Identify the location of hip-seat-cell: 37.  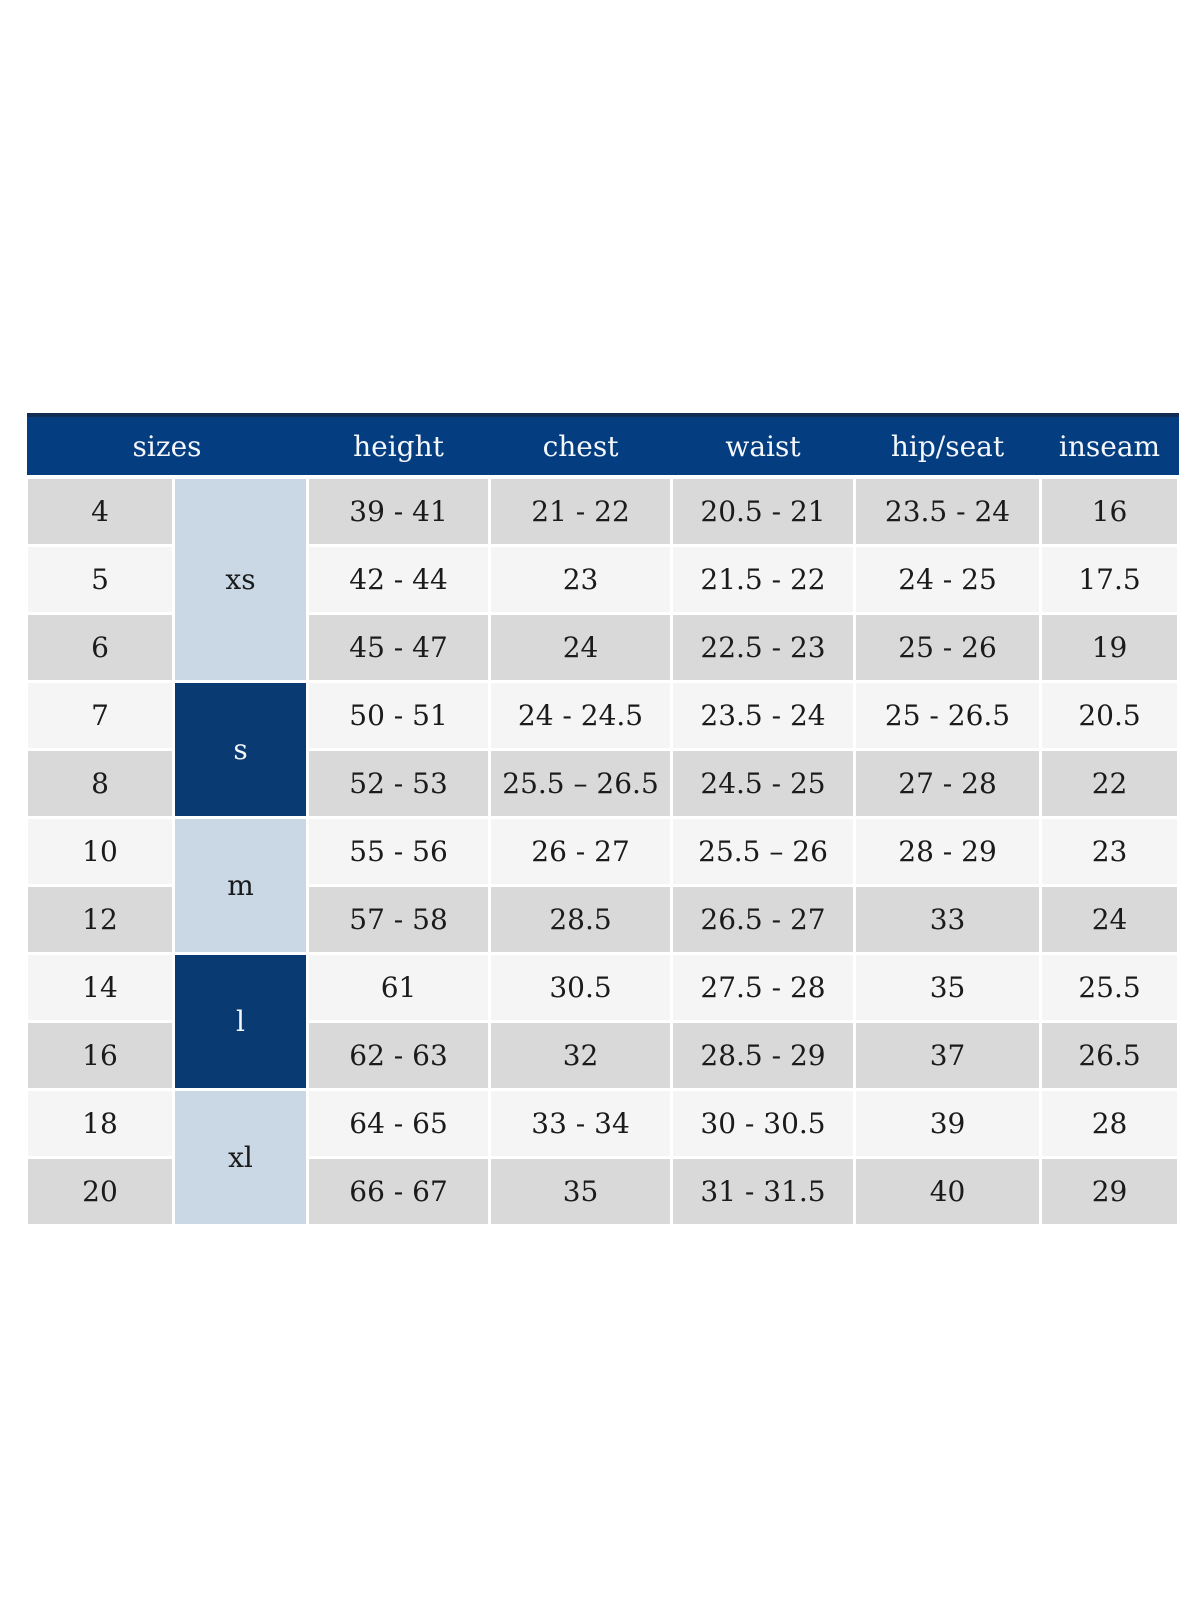
(948, 1055).